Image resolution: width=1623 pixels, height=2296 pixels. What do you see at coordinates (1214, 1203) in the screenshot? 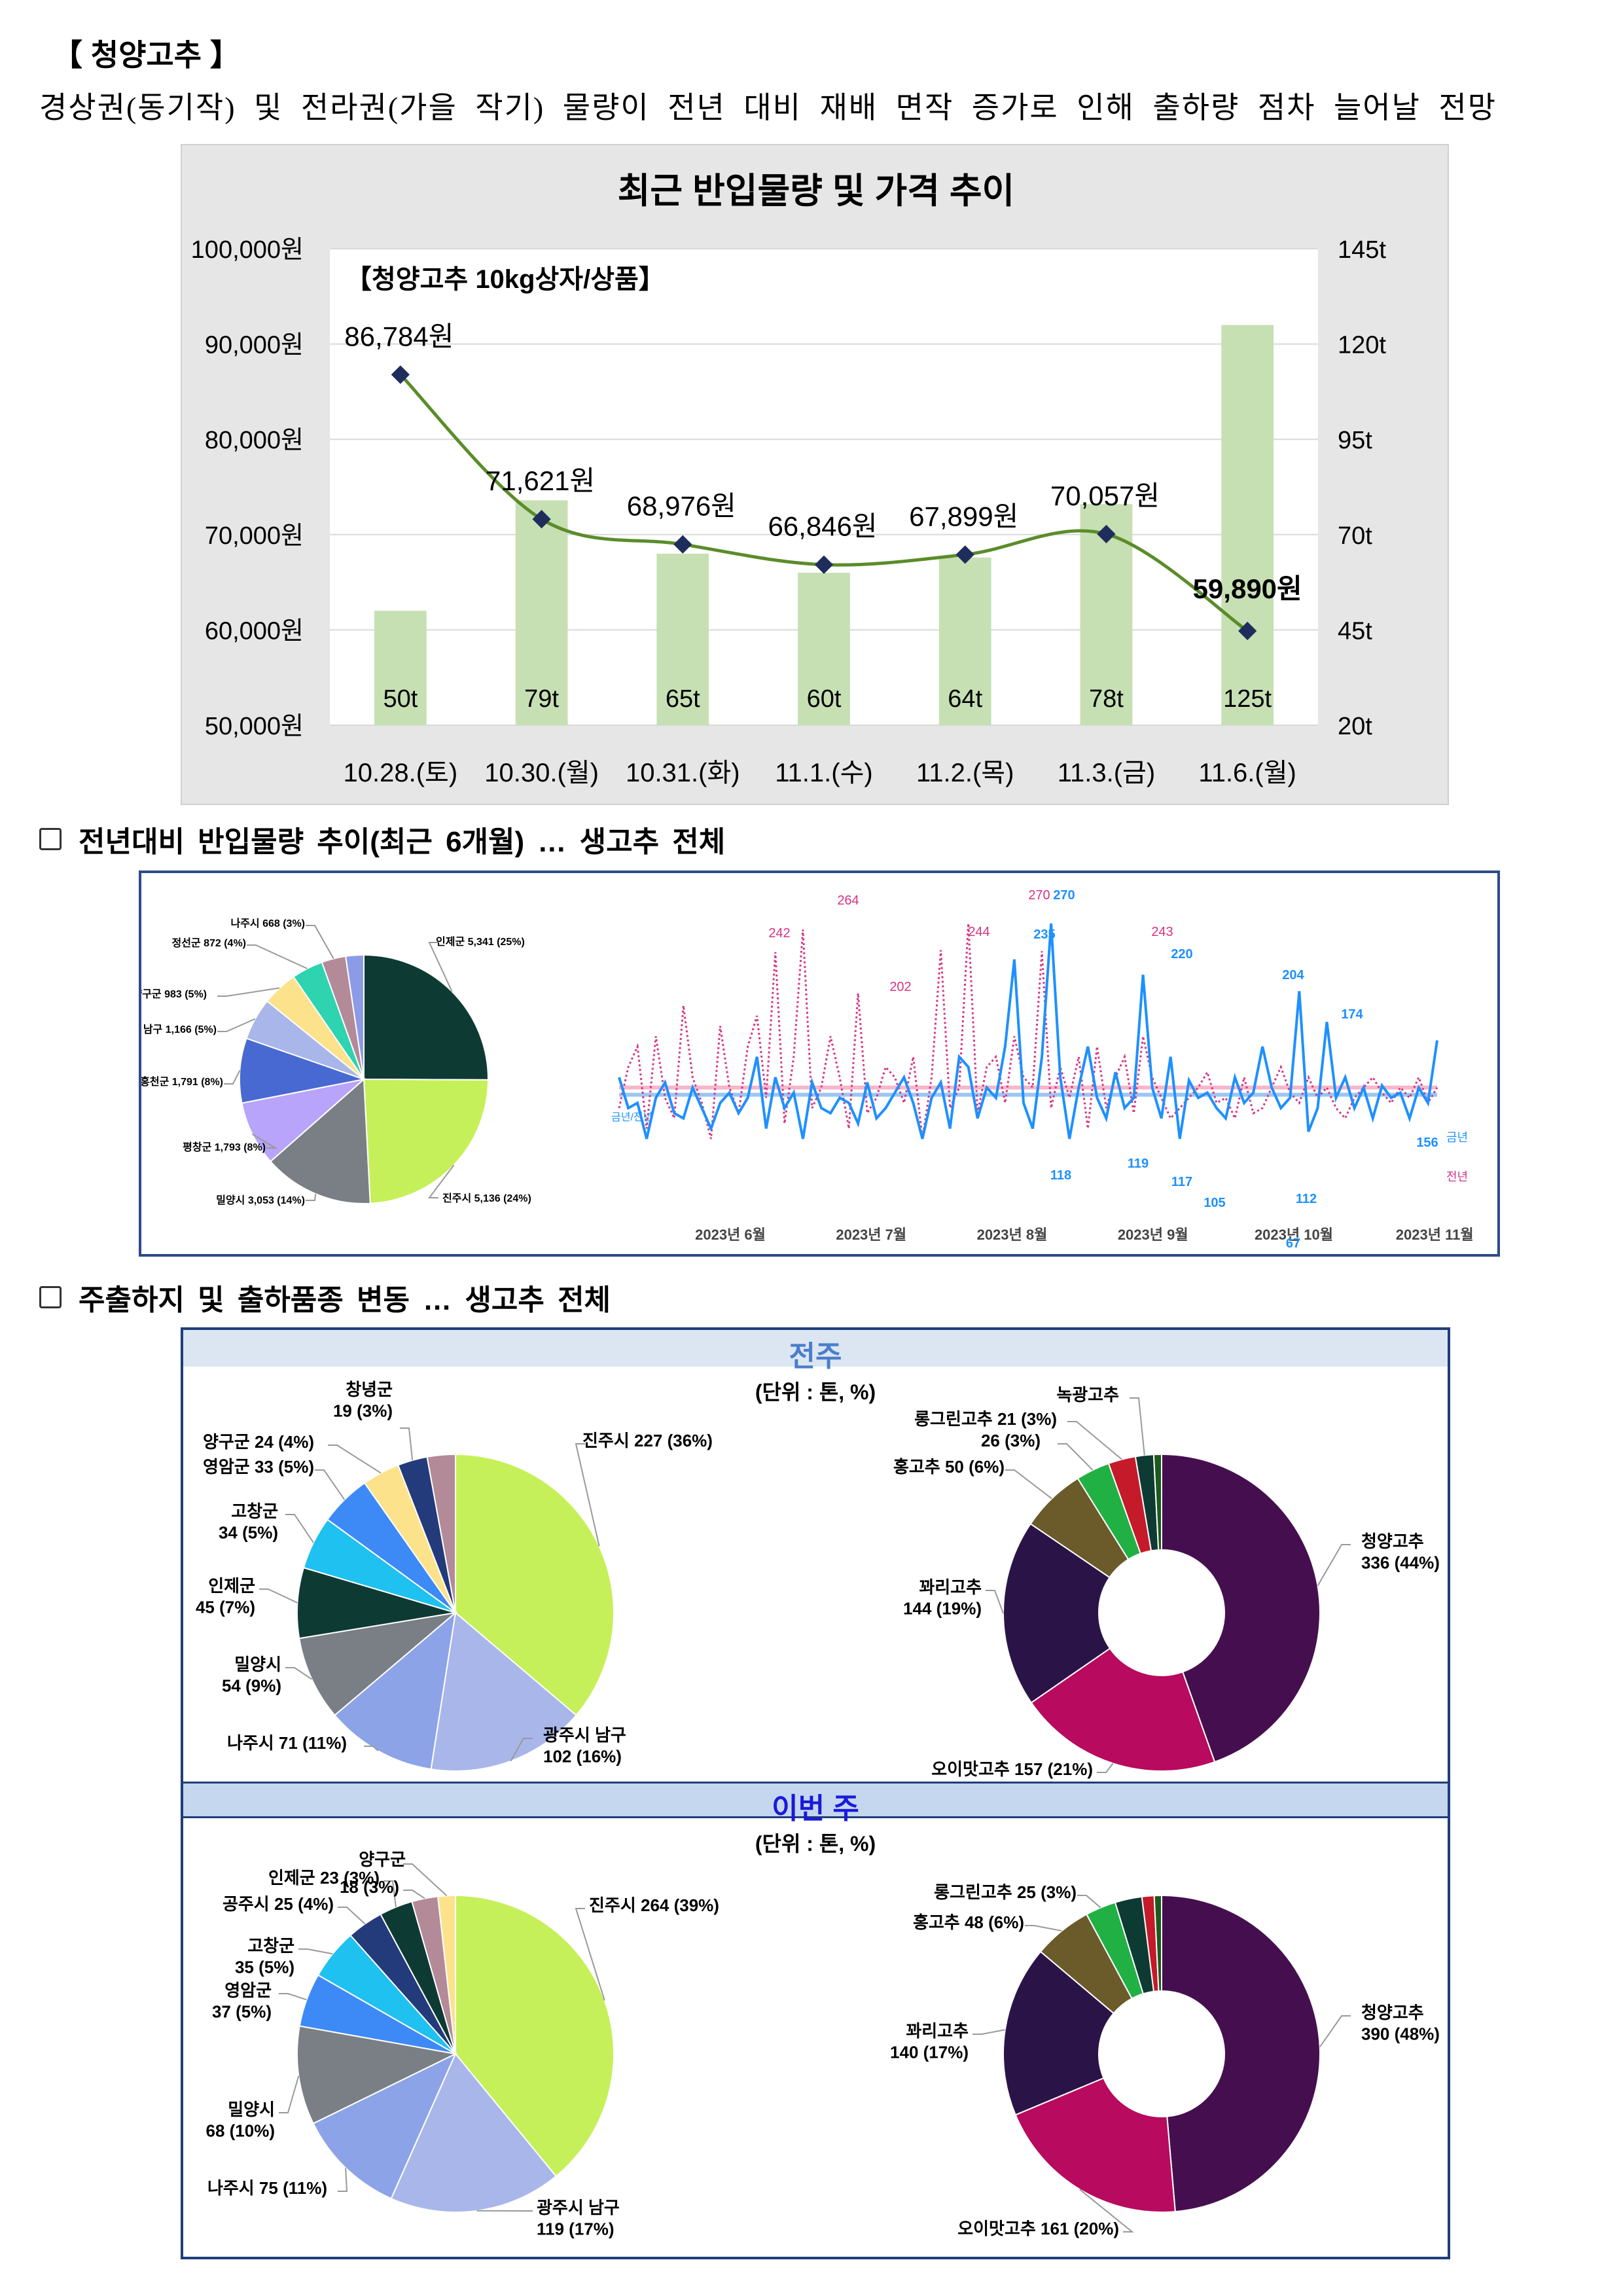
I see `current-annotation: 105` at bounding box center [1214, 1203].